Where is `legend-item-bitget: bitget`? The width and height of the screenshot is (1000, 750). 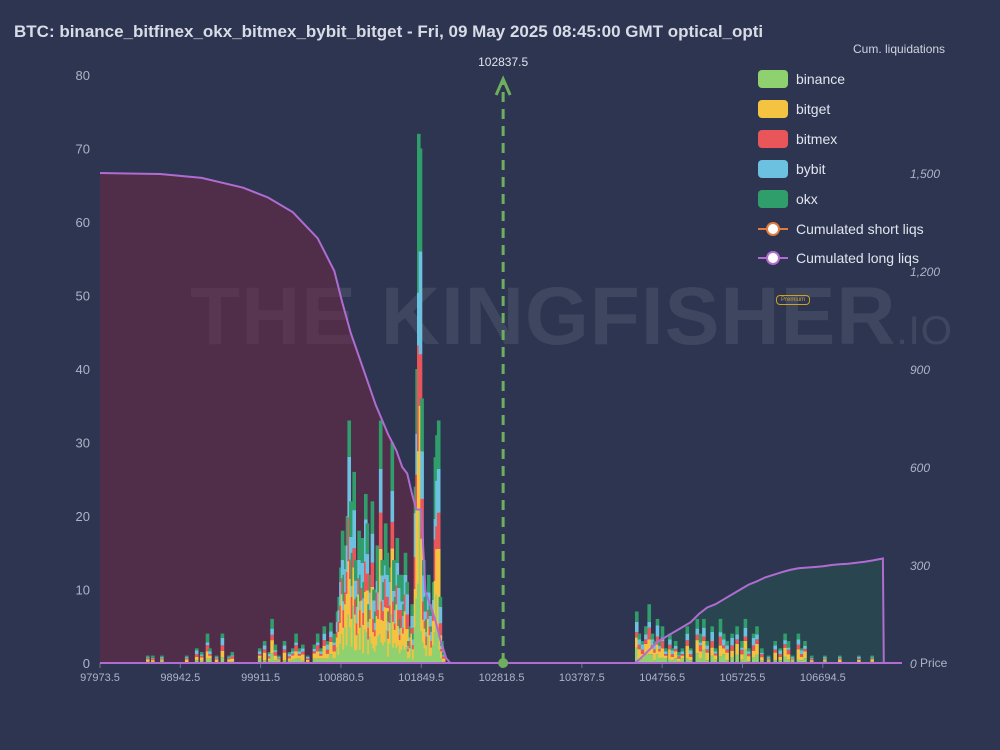 legend-item-bitget: bitget is located at coordinates (858, 109).